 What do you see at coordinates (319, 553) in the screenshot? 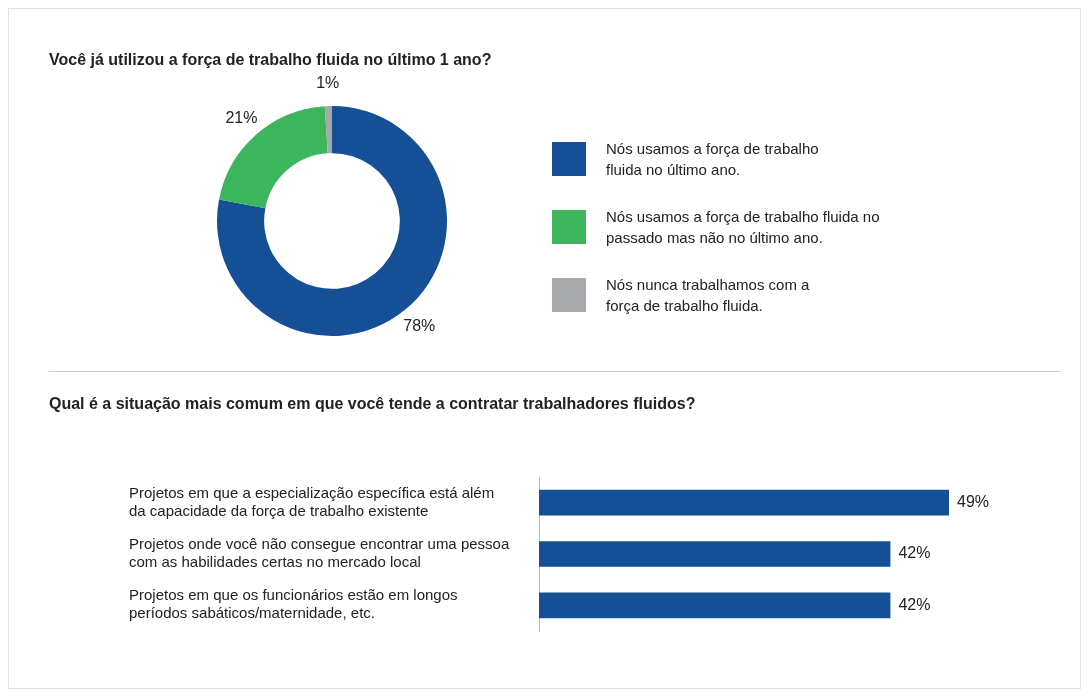
I see `y-tick-label: Projetos onde você não consegue encontrar uma pessoa com as habilidades certas no mercado local` at bounding box center [319, 553].